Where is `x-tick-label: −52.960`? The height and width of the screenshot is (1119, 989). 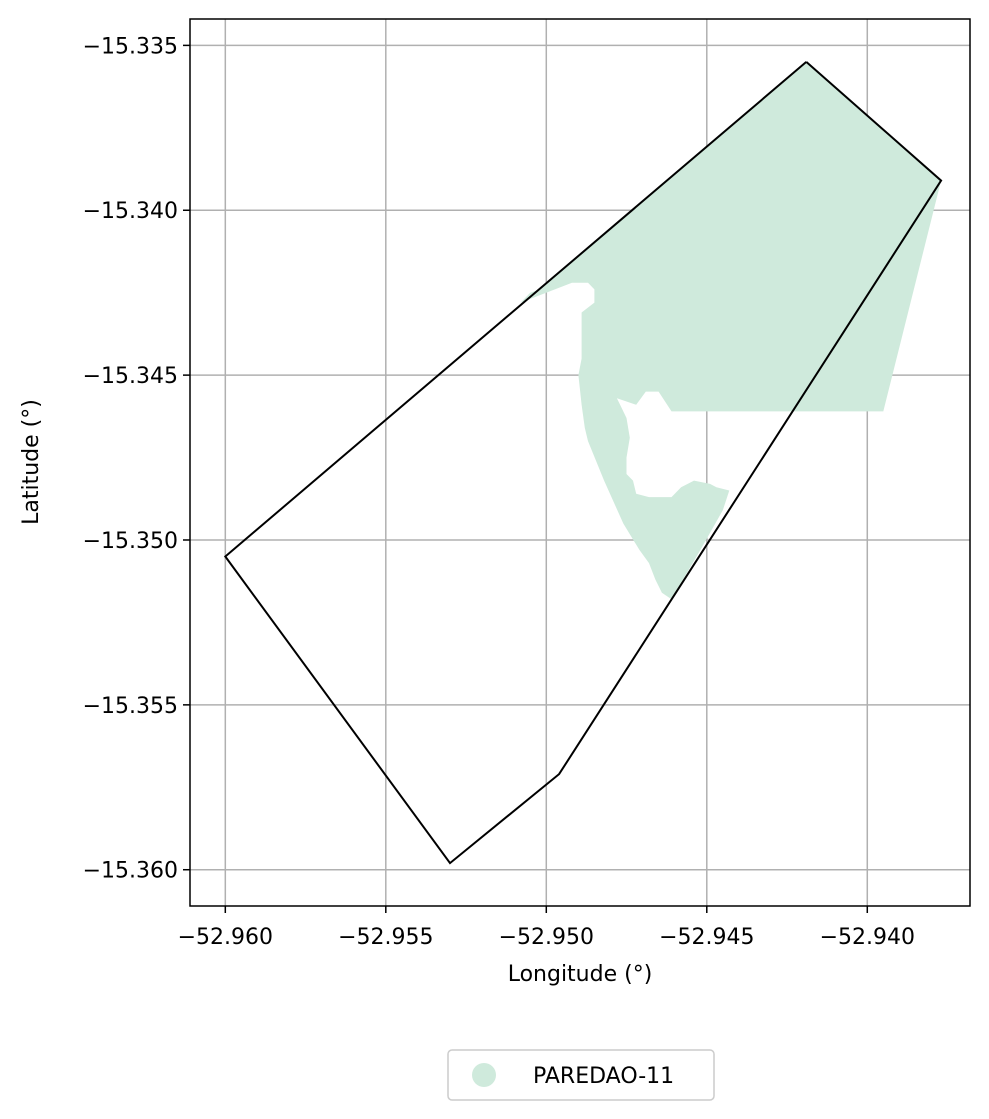 x-tick-label: −52.960 is located at coordinates (225, 937).